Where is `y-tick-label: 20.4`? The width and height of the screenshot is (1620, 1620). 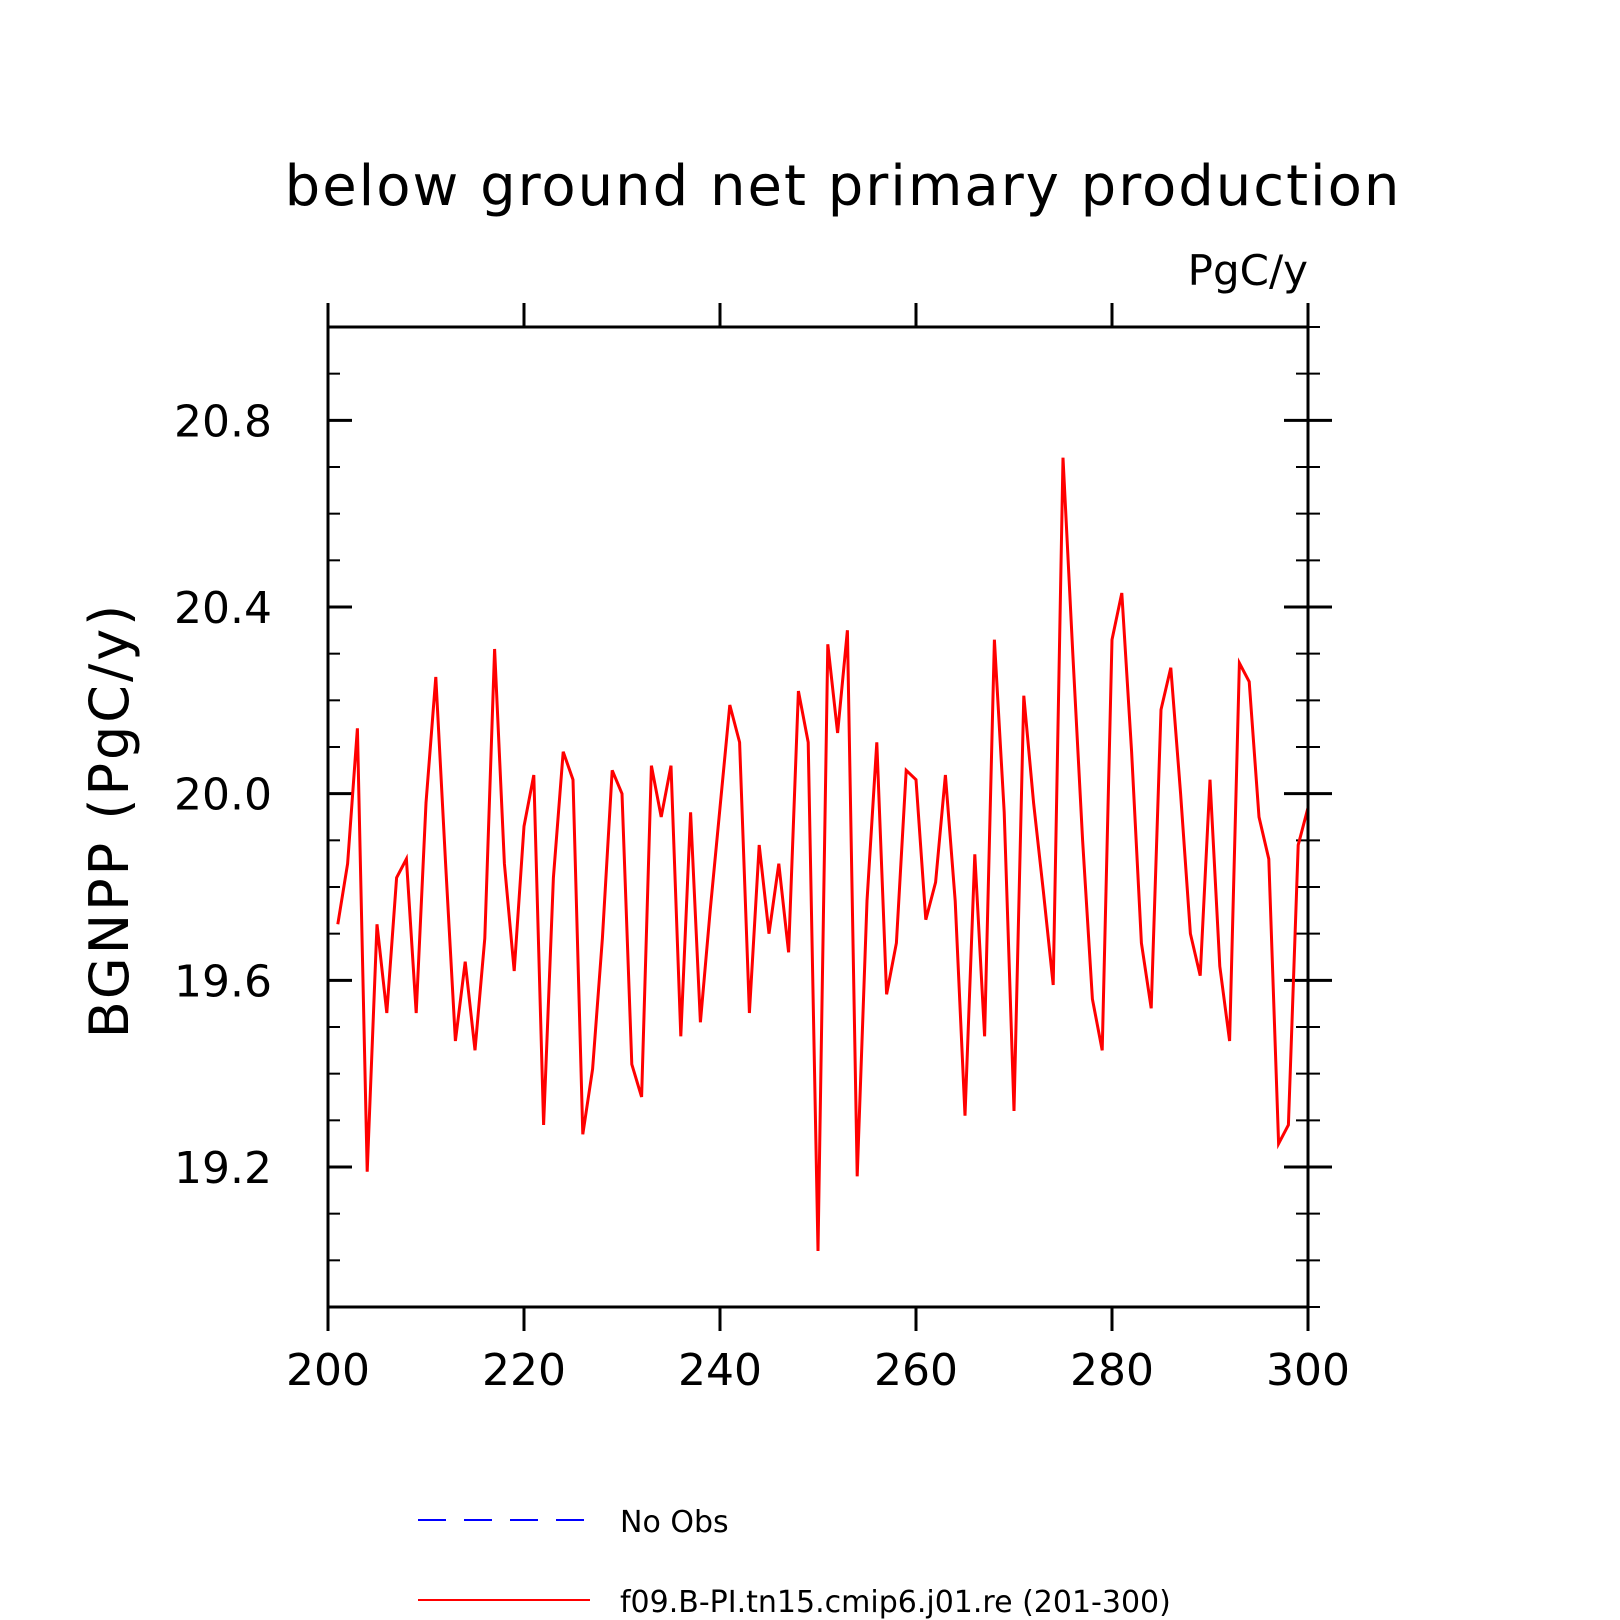
y-tick-label: 20.4 is located at coordinates (223, 608).